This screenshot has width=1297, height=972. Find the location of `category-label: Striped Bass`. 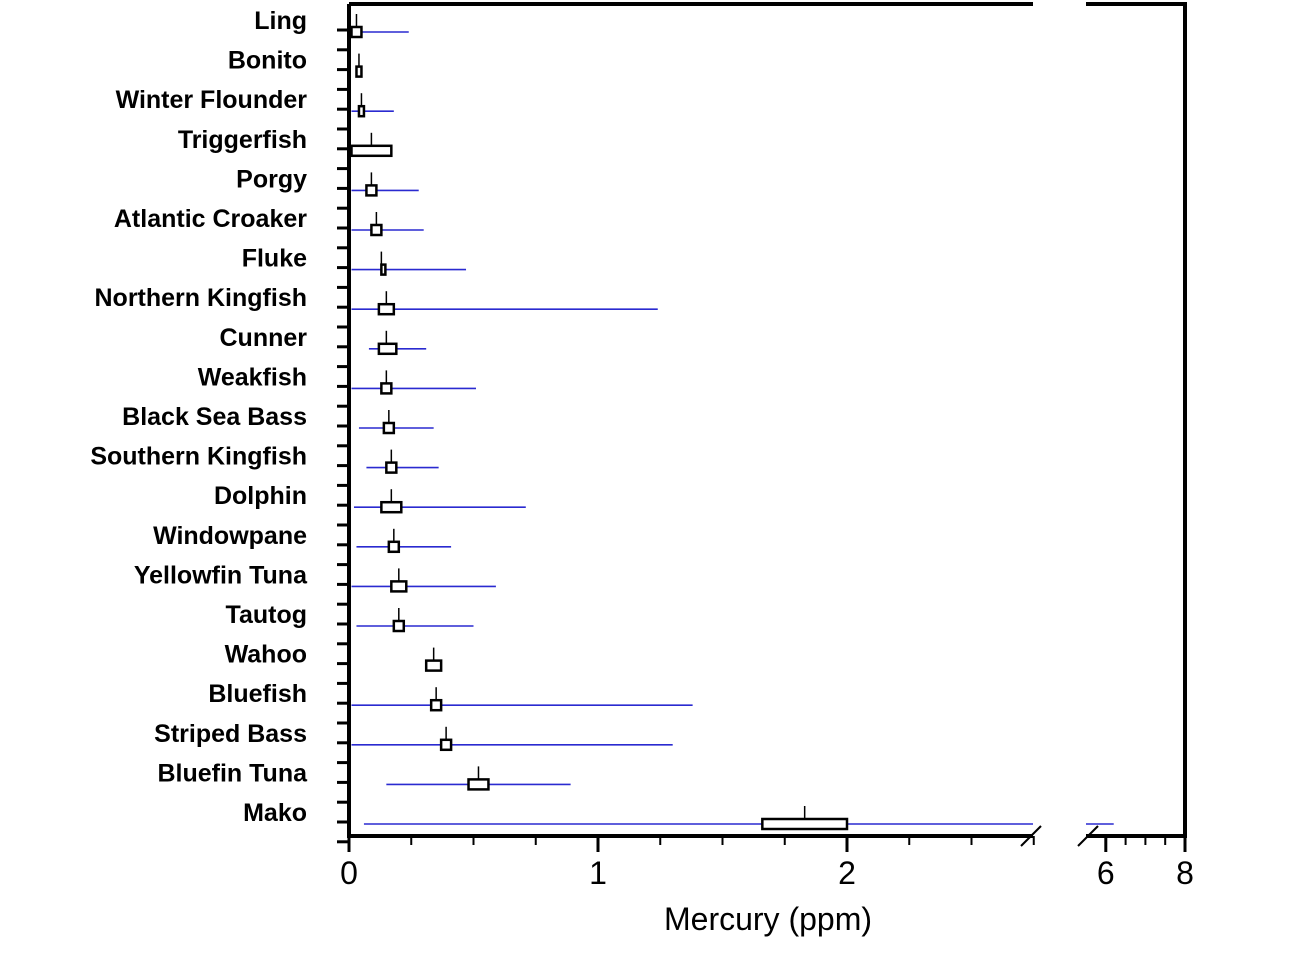

category-label: Striped Bass is located at coordinates (230, 734).